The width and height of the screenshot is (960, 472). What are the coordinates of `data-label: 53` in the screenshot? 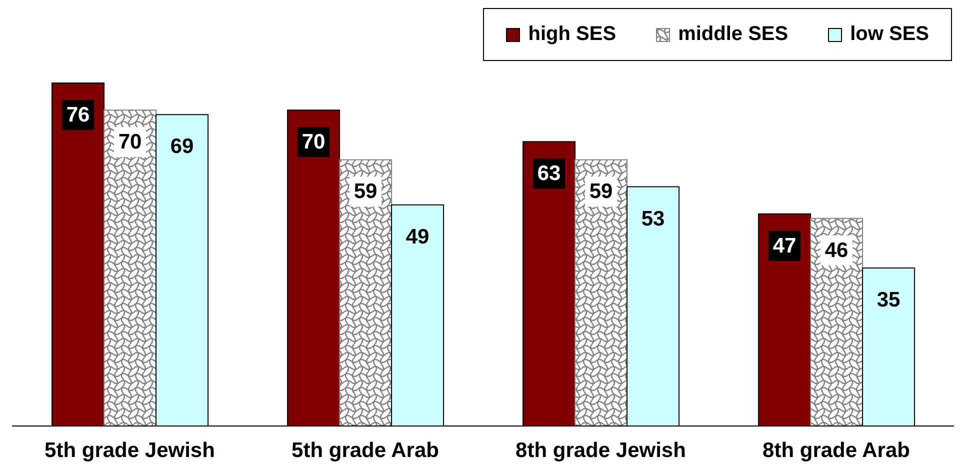 It's located at (653, 218).